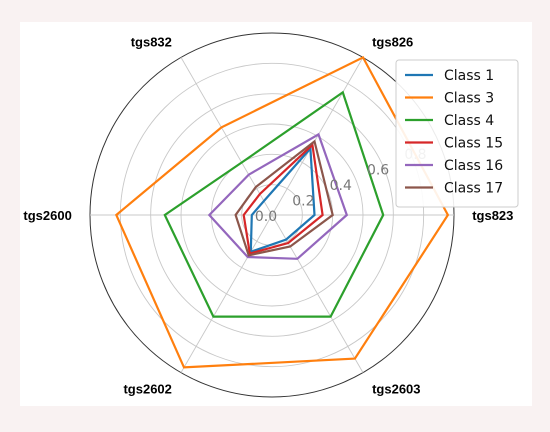 Image resolution: width=550 pixels, height=432 pixels. What do you see at coordinates (396, 388) in the screenshot?
I see `axis-label-tgs2603: tgs2603` at bounding box center [396, 388].